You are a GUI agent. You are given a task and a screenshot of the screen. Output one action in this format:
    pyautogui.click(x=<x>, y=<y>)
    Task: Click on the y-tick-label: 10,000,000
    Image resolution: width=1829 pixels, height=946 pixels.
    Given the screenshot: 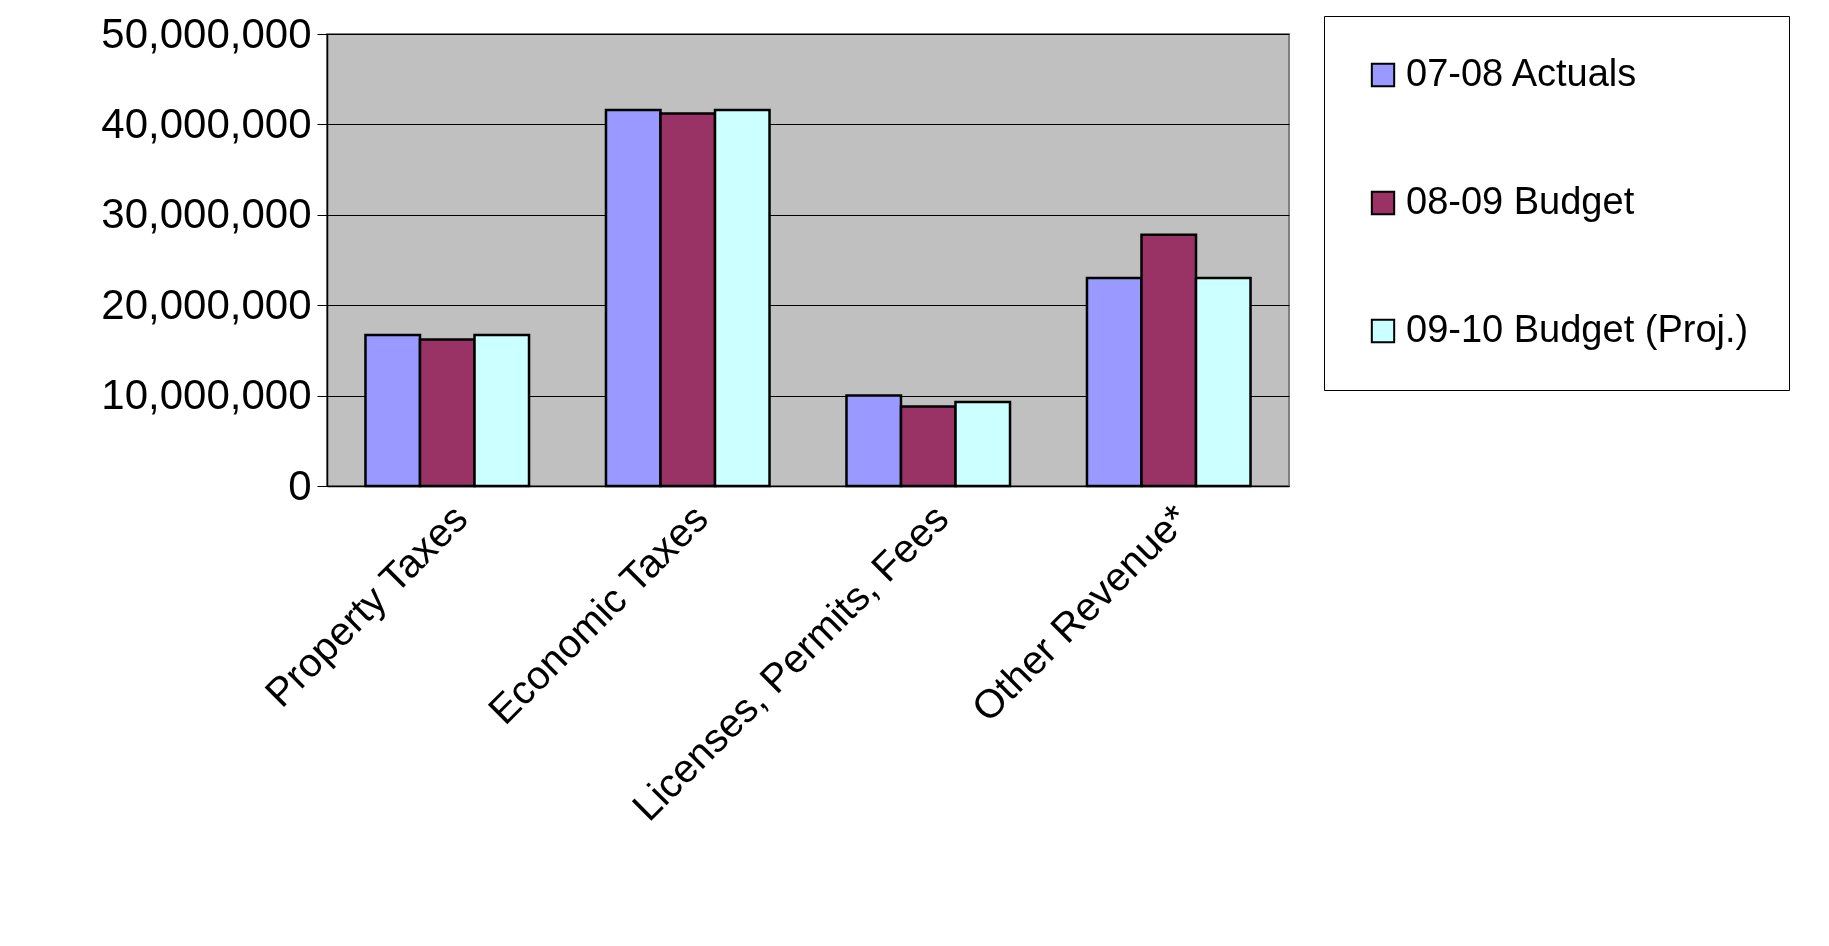 What is the action you would take?
    pyautogui.click(x=206, y=395)
    